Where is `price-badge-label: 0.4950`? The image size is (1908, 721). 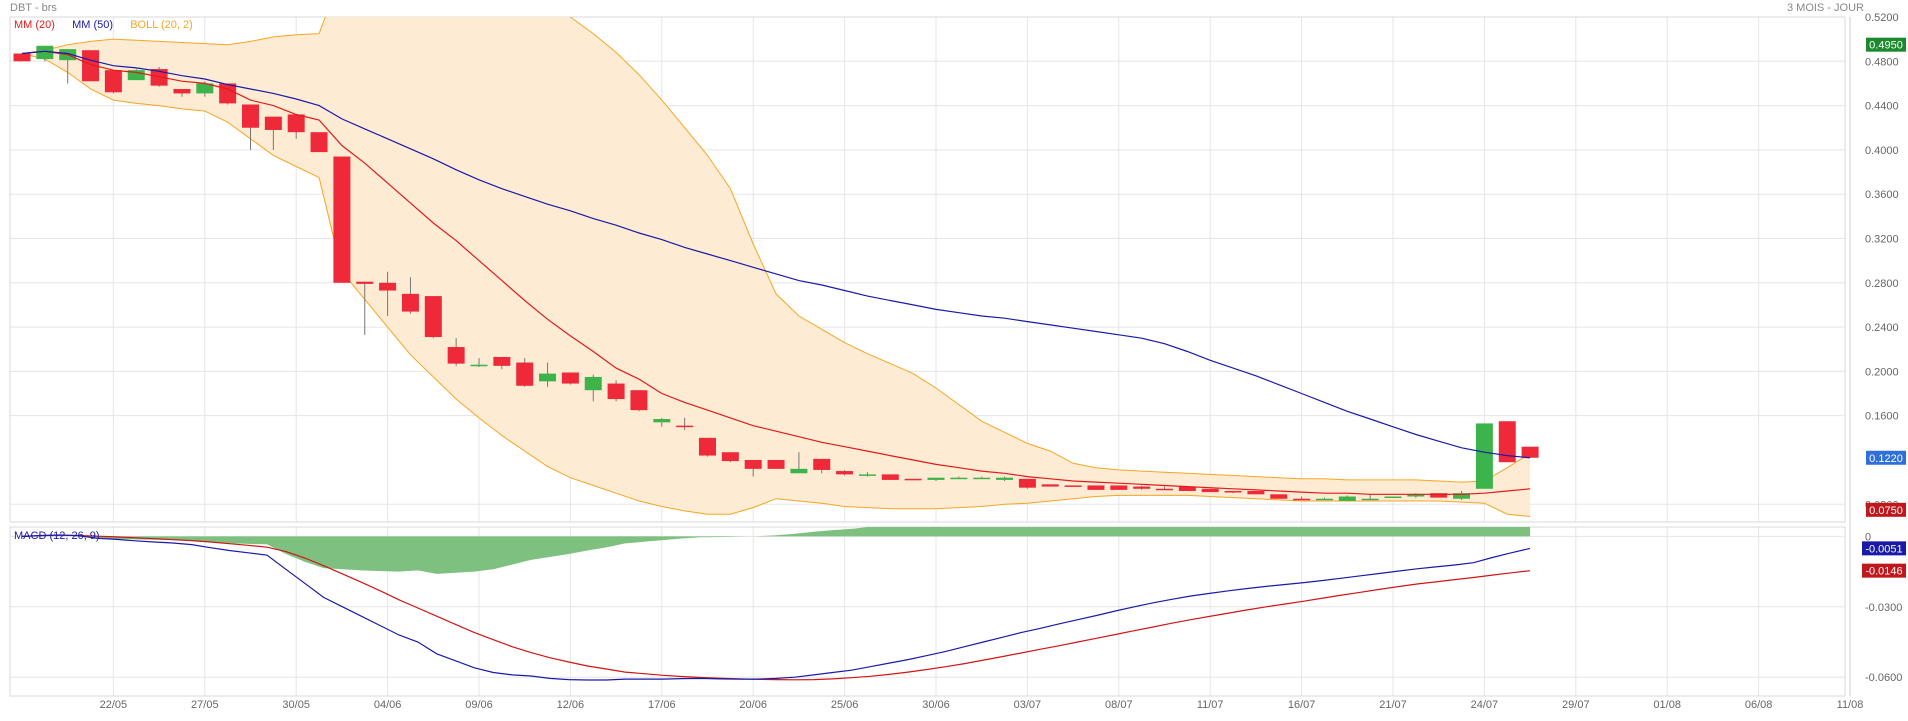
price-badge-label: 0.4950 is located at coordinates (1886, 46).